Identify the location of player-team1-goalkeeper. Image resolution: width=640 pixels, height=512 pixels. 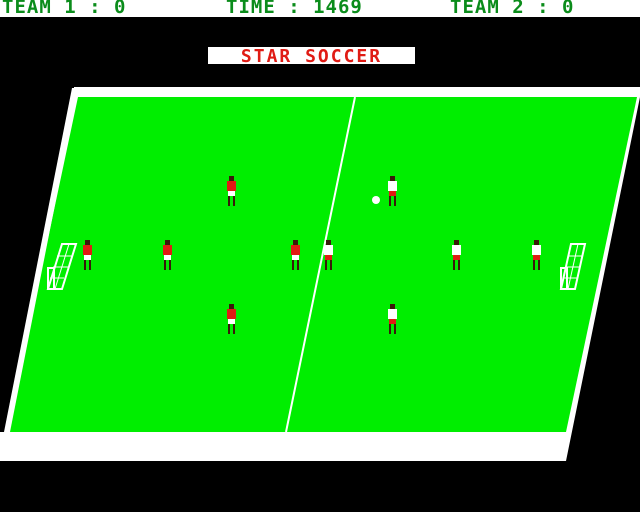
(87, 255).